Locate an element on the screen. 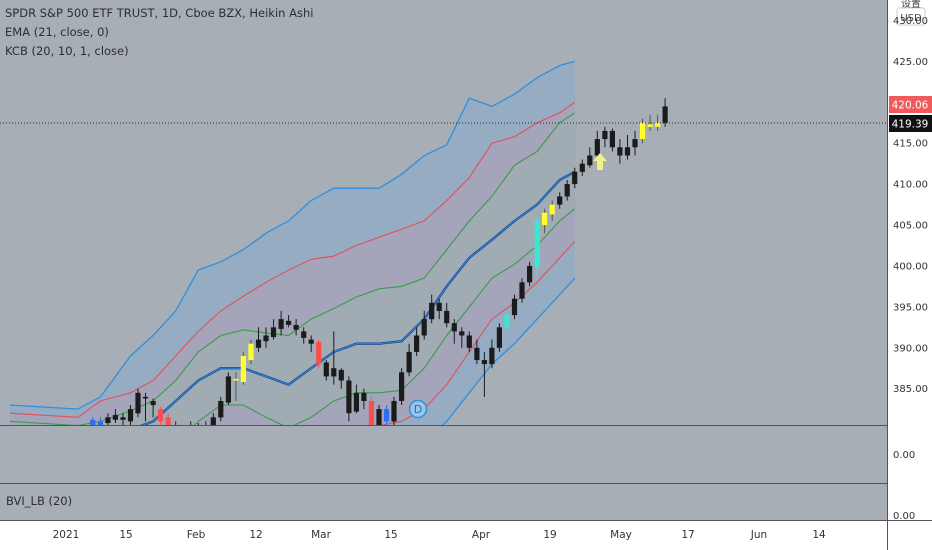 The width and height of the screenshot is (932, 550). price-tick-label: 425.00 is located at coordinates (910, 62).